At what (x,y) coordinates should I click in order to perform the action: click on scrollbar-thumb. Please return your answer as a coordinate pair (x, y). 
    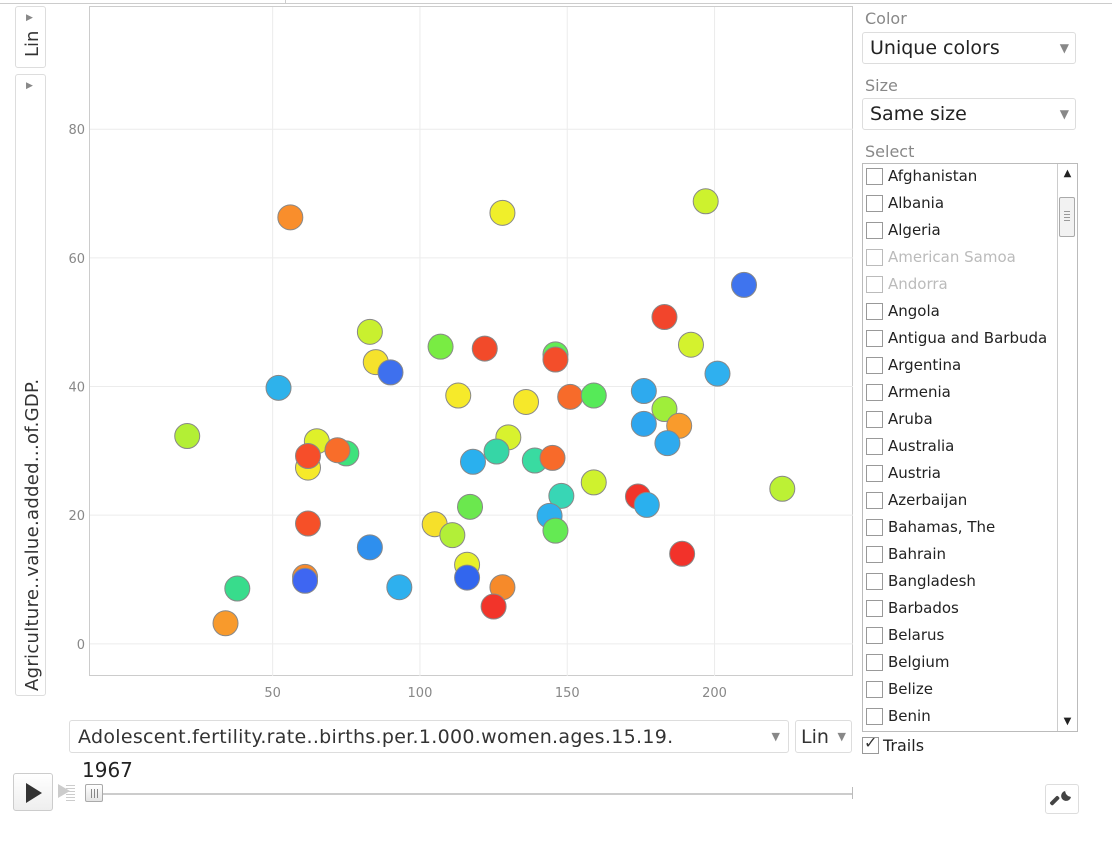
    Looking at the image, I should click on (1067, 217).